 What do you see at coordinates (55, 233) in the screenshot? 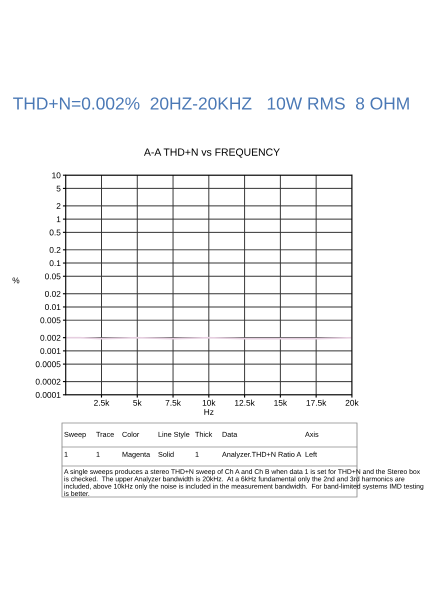
I see `y-tick-label: 0.5` at bounding box center [55, 233].